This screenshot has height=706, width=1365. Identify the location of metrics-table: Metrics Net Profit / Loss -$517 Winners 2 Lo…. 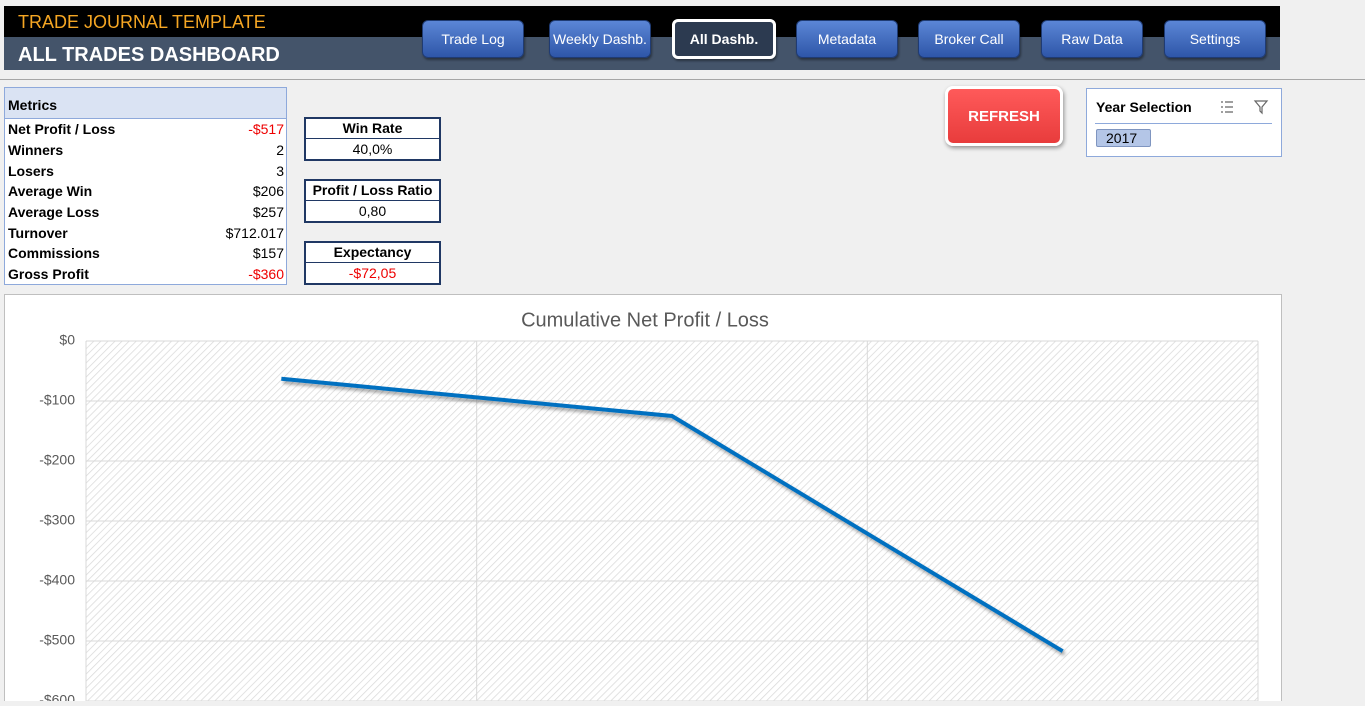
(145, 186).